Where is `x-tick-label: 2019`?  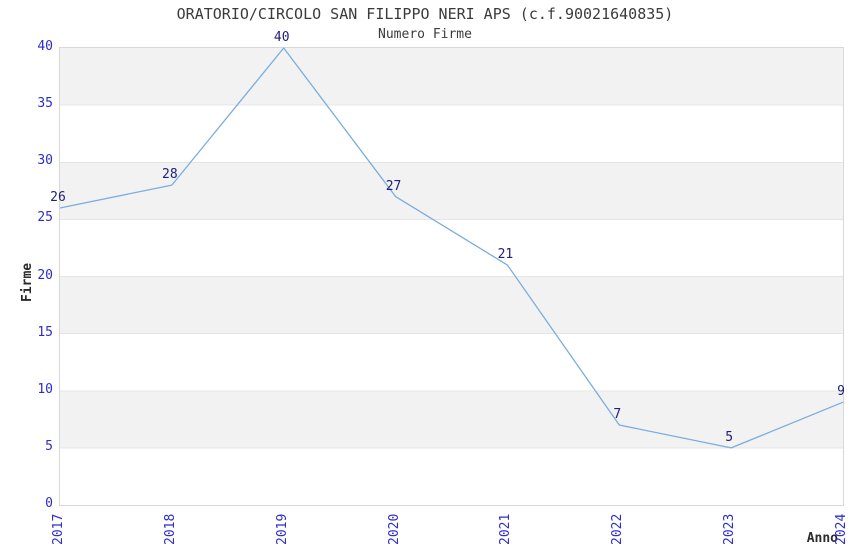
x-tick-label: 2019 is located at coordinates (282, 529).